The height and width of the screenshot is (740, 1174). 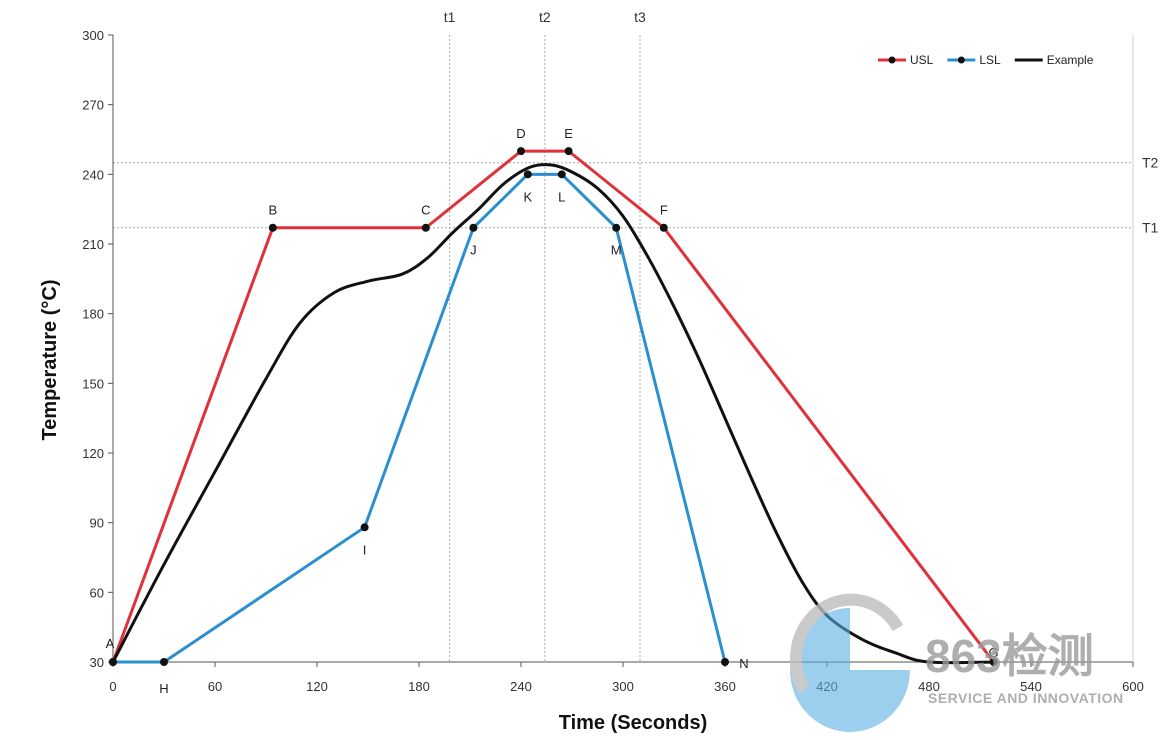 I want to click on x-tick-label: 120, so click(x=317, y=686).